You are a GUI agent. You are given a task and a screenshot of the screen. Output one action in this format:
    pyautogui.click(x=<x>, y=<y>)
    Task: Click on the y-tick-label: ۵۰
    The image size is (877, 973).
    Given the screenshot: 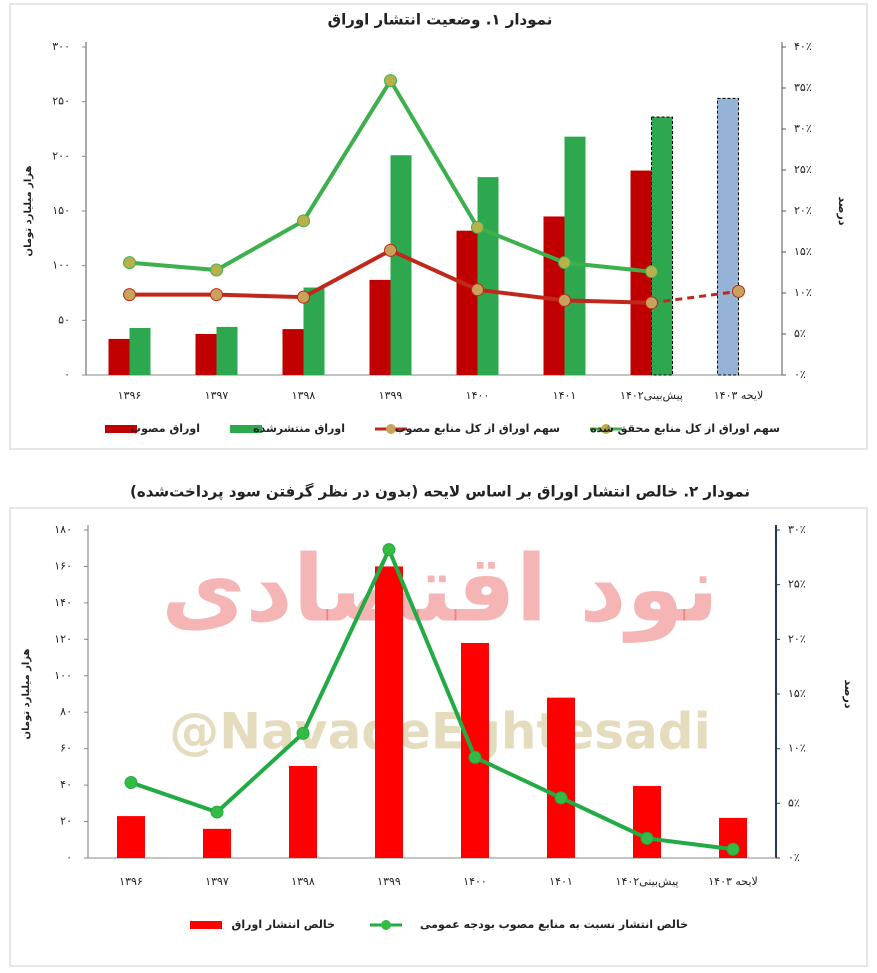 What is the action you would take?
    pyautogui.click(x=64, y=319)
    